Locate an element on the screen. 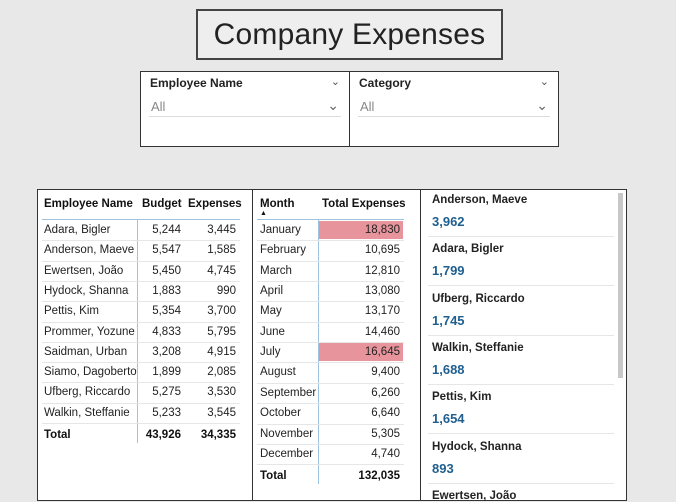 The width and height of the screenshot is (676, 502). employee-name-cell: Prommer, Yozune is located at coordinates (89, 331).